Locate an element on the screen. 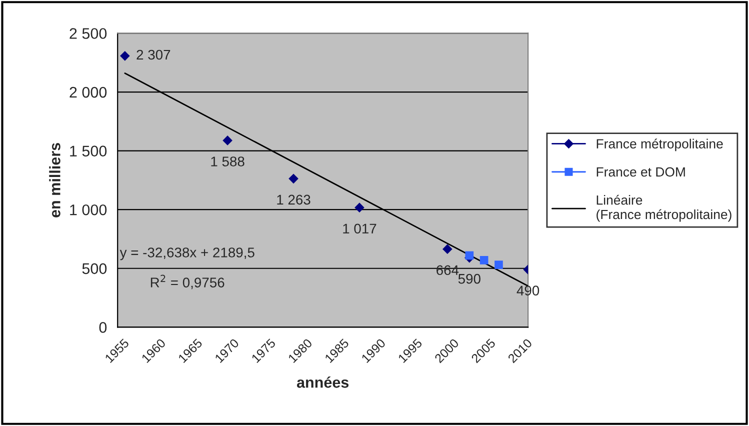 The width and height of the screenshot is (749, 426). data-label: 1 588 is located at coordinates (227, 161).